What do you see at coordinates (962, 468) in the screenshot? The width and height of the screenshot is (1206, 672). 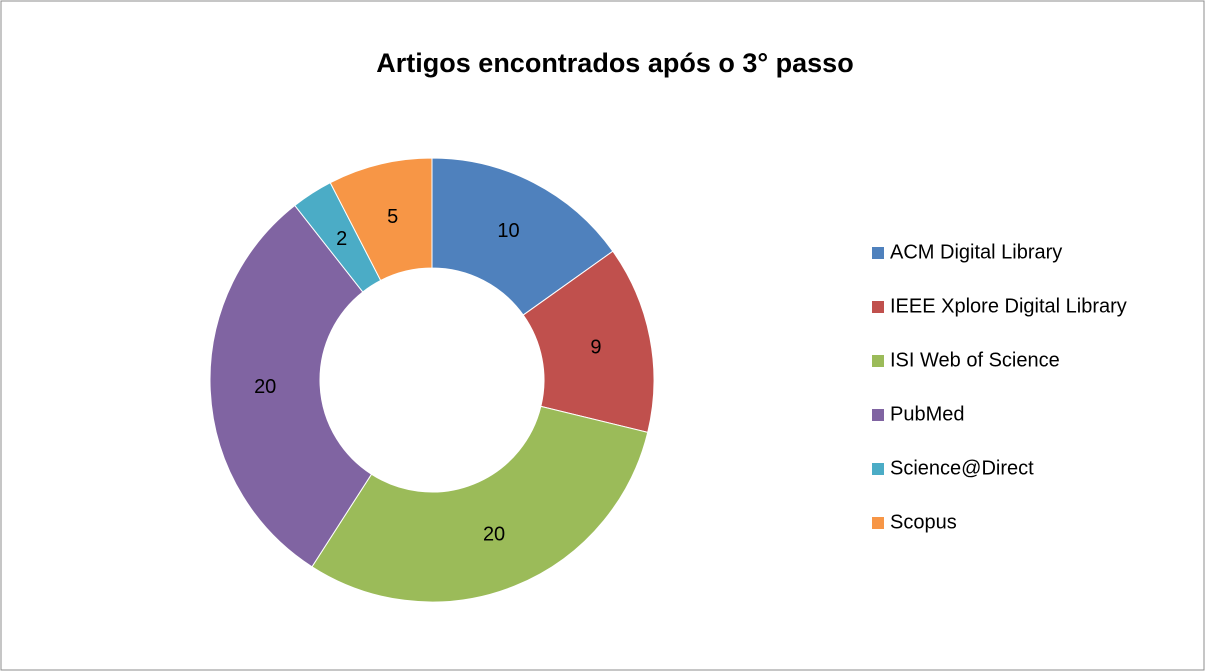 I see `legend-label: Science@Direct` at bounding box center [962, 468].